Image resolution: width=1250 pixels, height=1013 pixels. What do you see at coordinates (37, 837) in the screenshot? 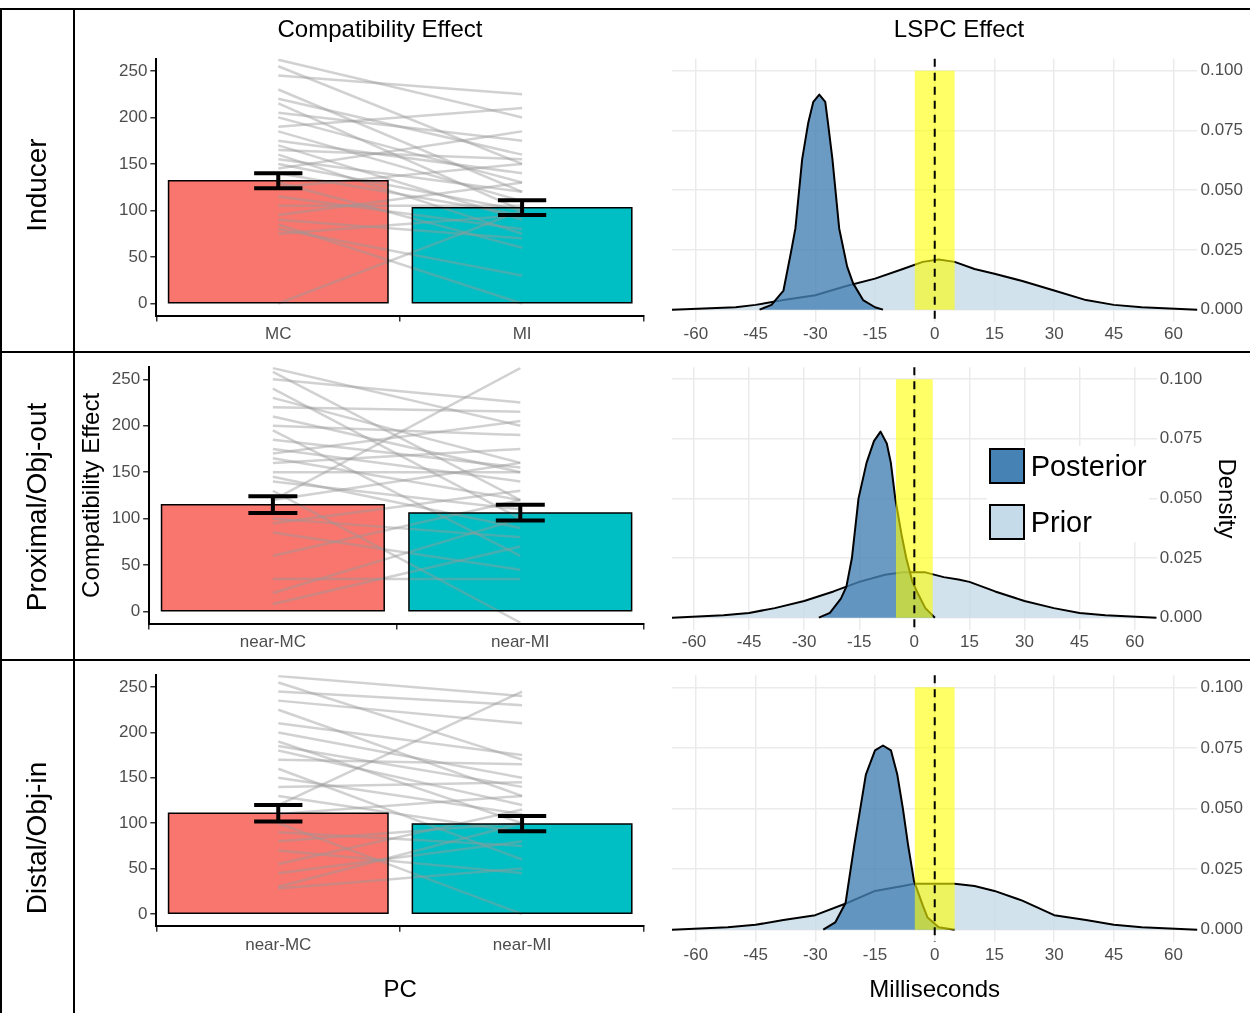
I see `text: Distal/Obj-in` at bounding box center [37, 837].